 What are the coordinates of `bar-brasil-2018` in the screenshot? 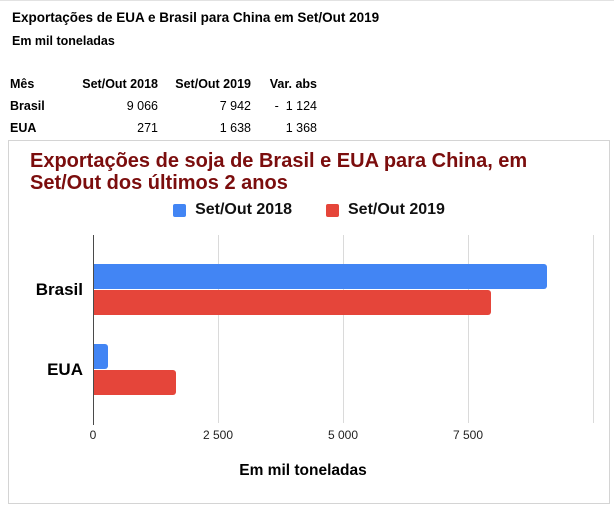 It's located at (321, 276).